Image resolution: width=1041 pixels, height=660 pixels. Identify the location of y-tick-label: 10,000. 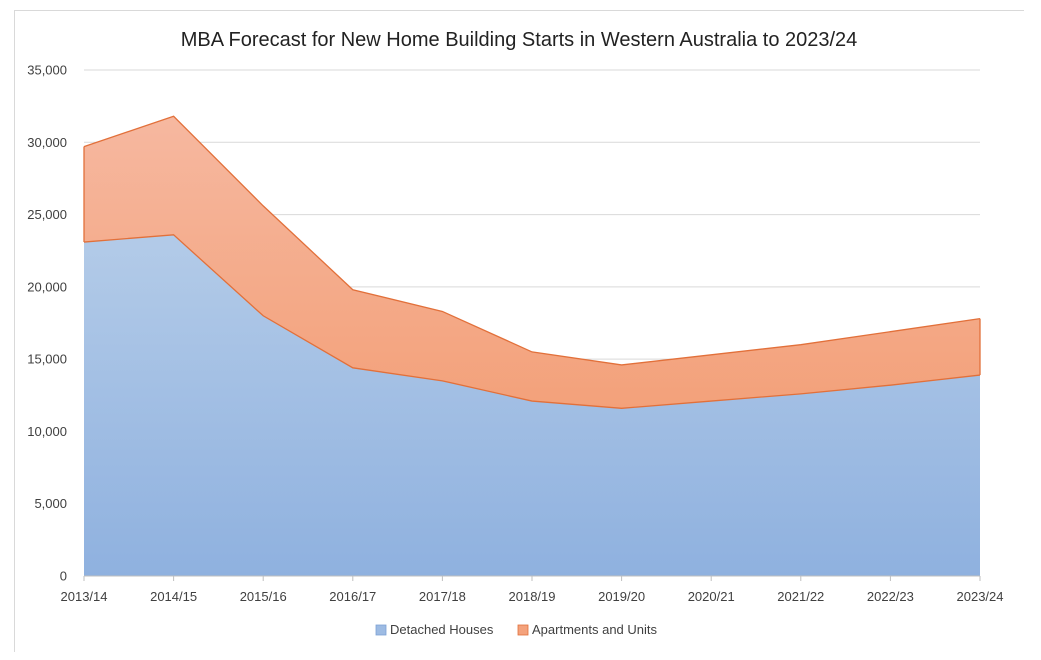
(47, 431).